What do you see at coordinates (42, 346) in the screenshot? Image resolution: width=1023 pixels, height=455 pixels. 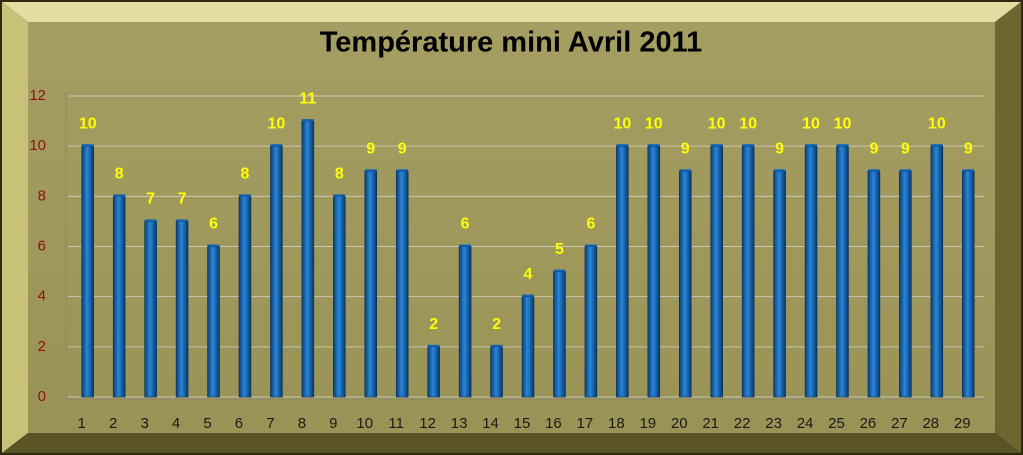 I see `y-tick-label: 2` at bounding box center [42, 346].